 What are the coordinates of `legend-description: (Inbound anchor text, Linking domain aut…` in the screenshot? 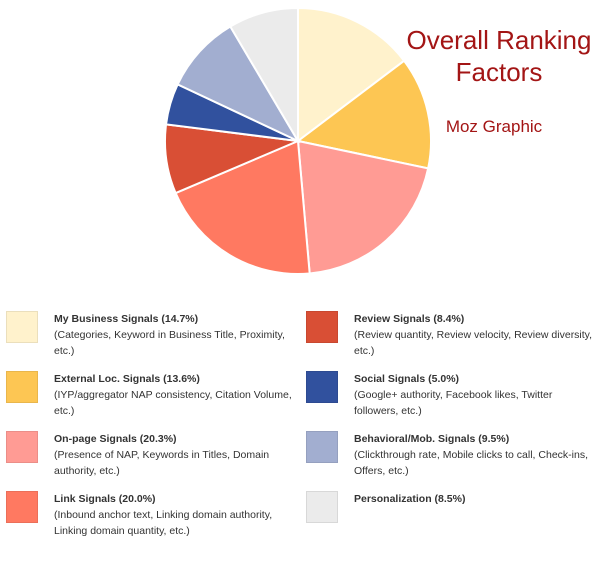 It's located at (163, 523).